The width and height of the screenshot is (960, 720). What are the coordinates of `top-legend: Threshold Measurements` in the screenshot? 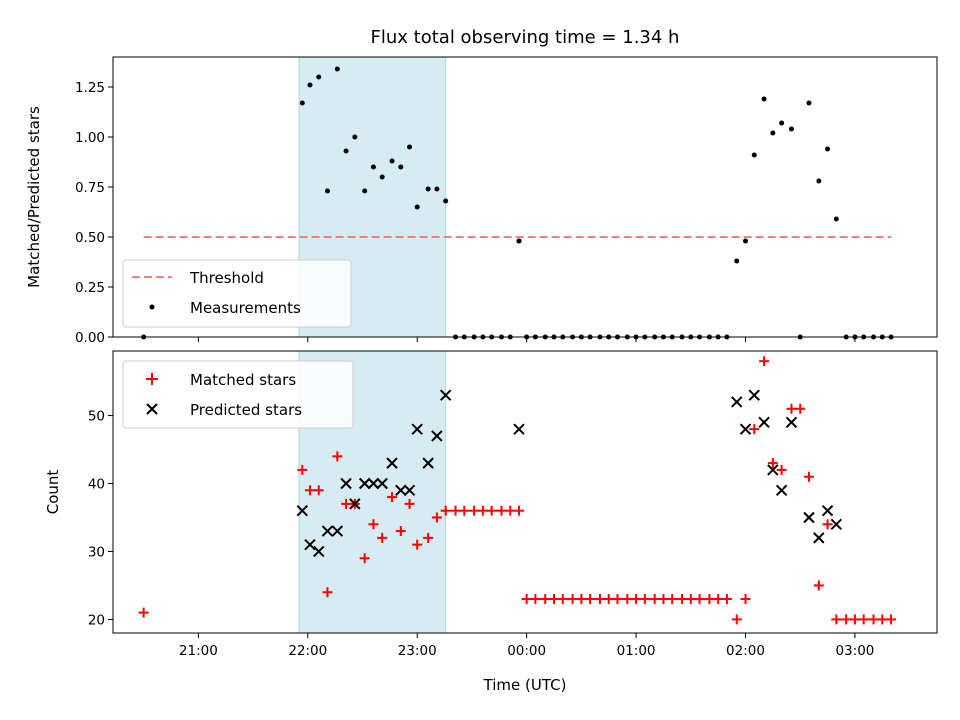 It's located at (237, 293).